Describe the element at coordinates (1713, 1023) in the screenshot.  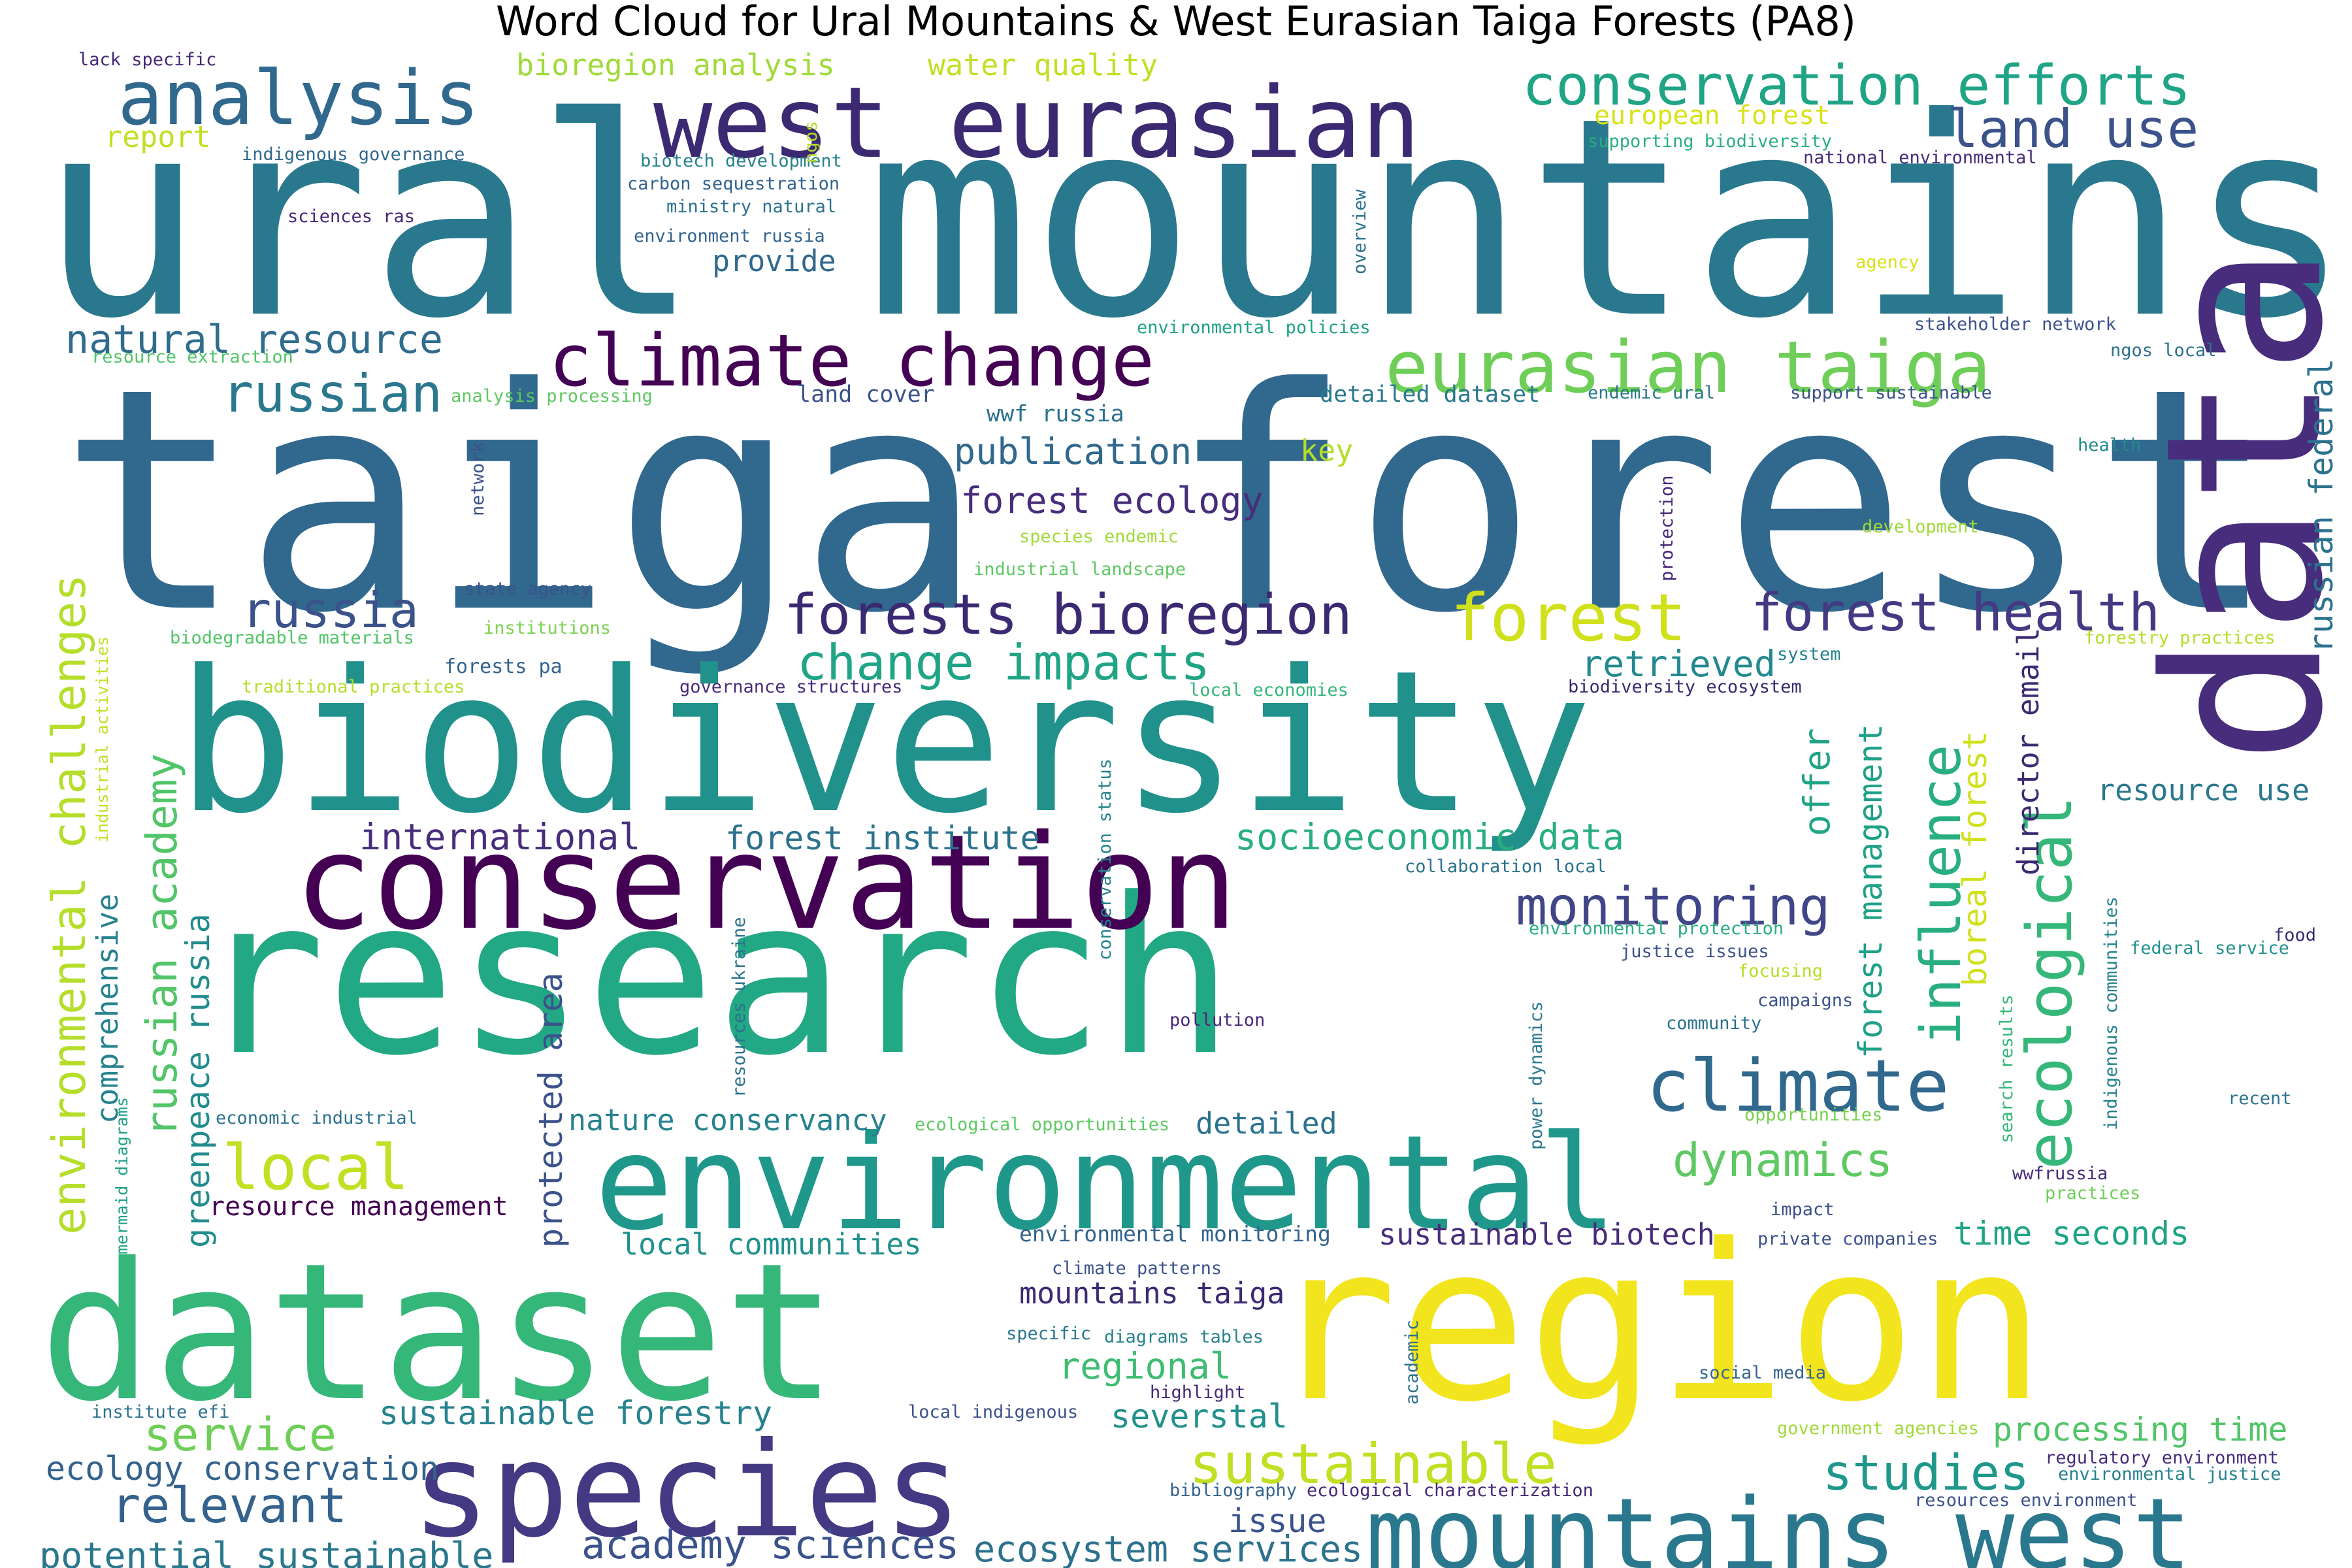
I see `word-community: community` at that location.